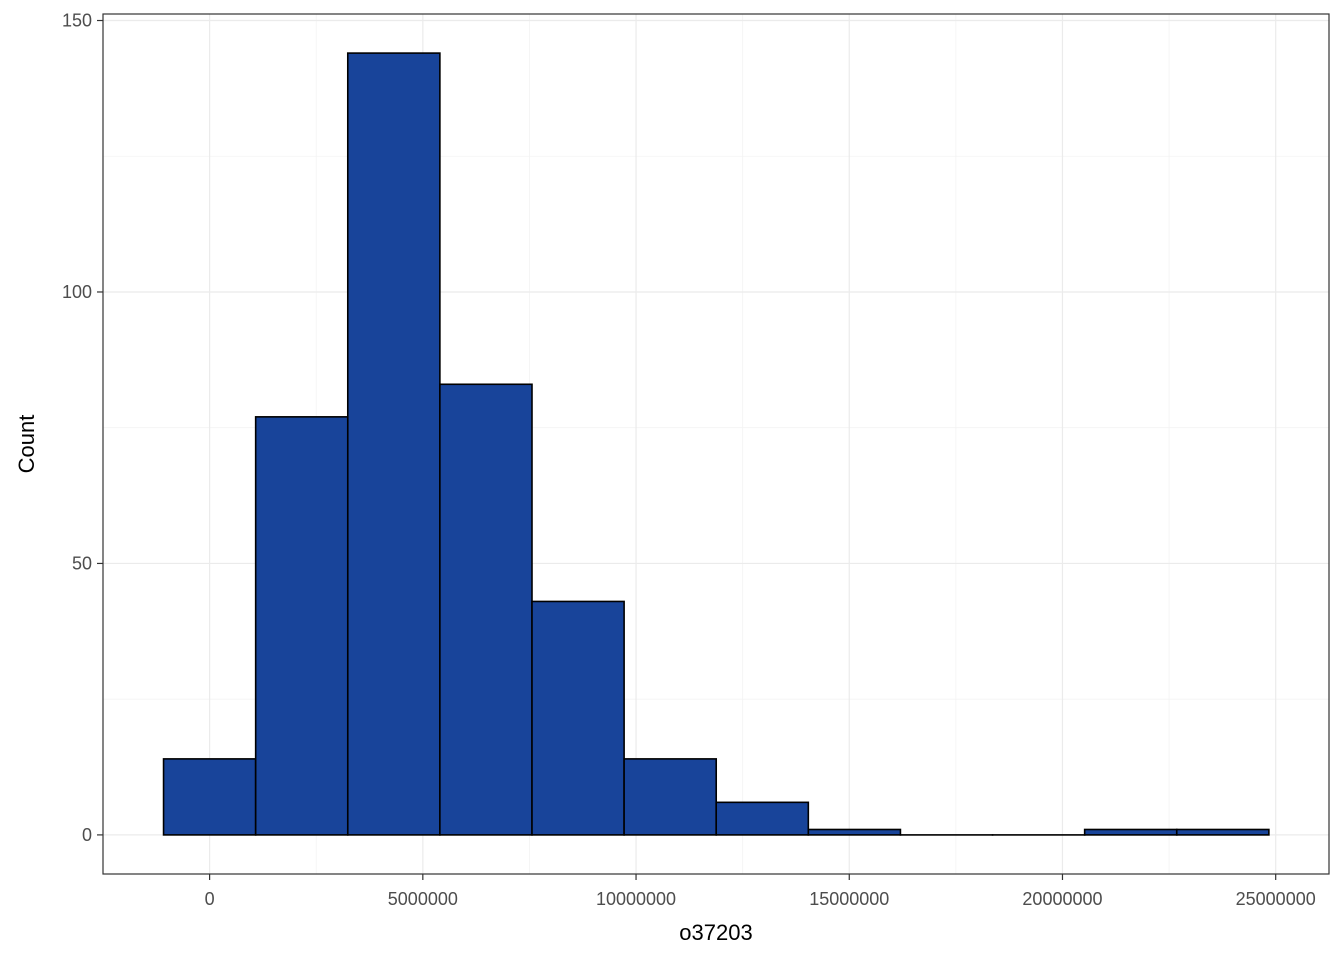  What do you see at coordinates (715, 932) in the screenshot?
I see `x-axis-title: o37203` at bounding box center [715, 932].